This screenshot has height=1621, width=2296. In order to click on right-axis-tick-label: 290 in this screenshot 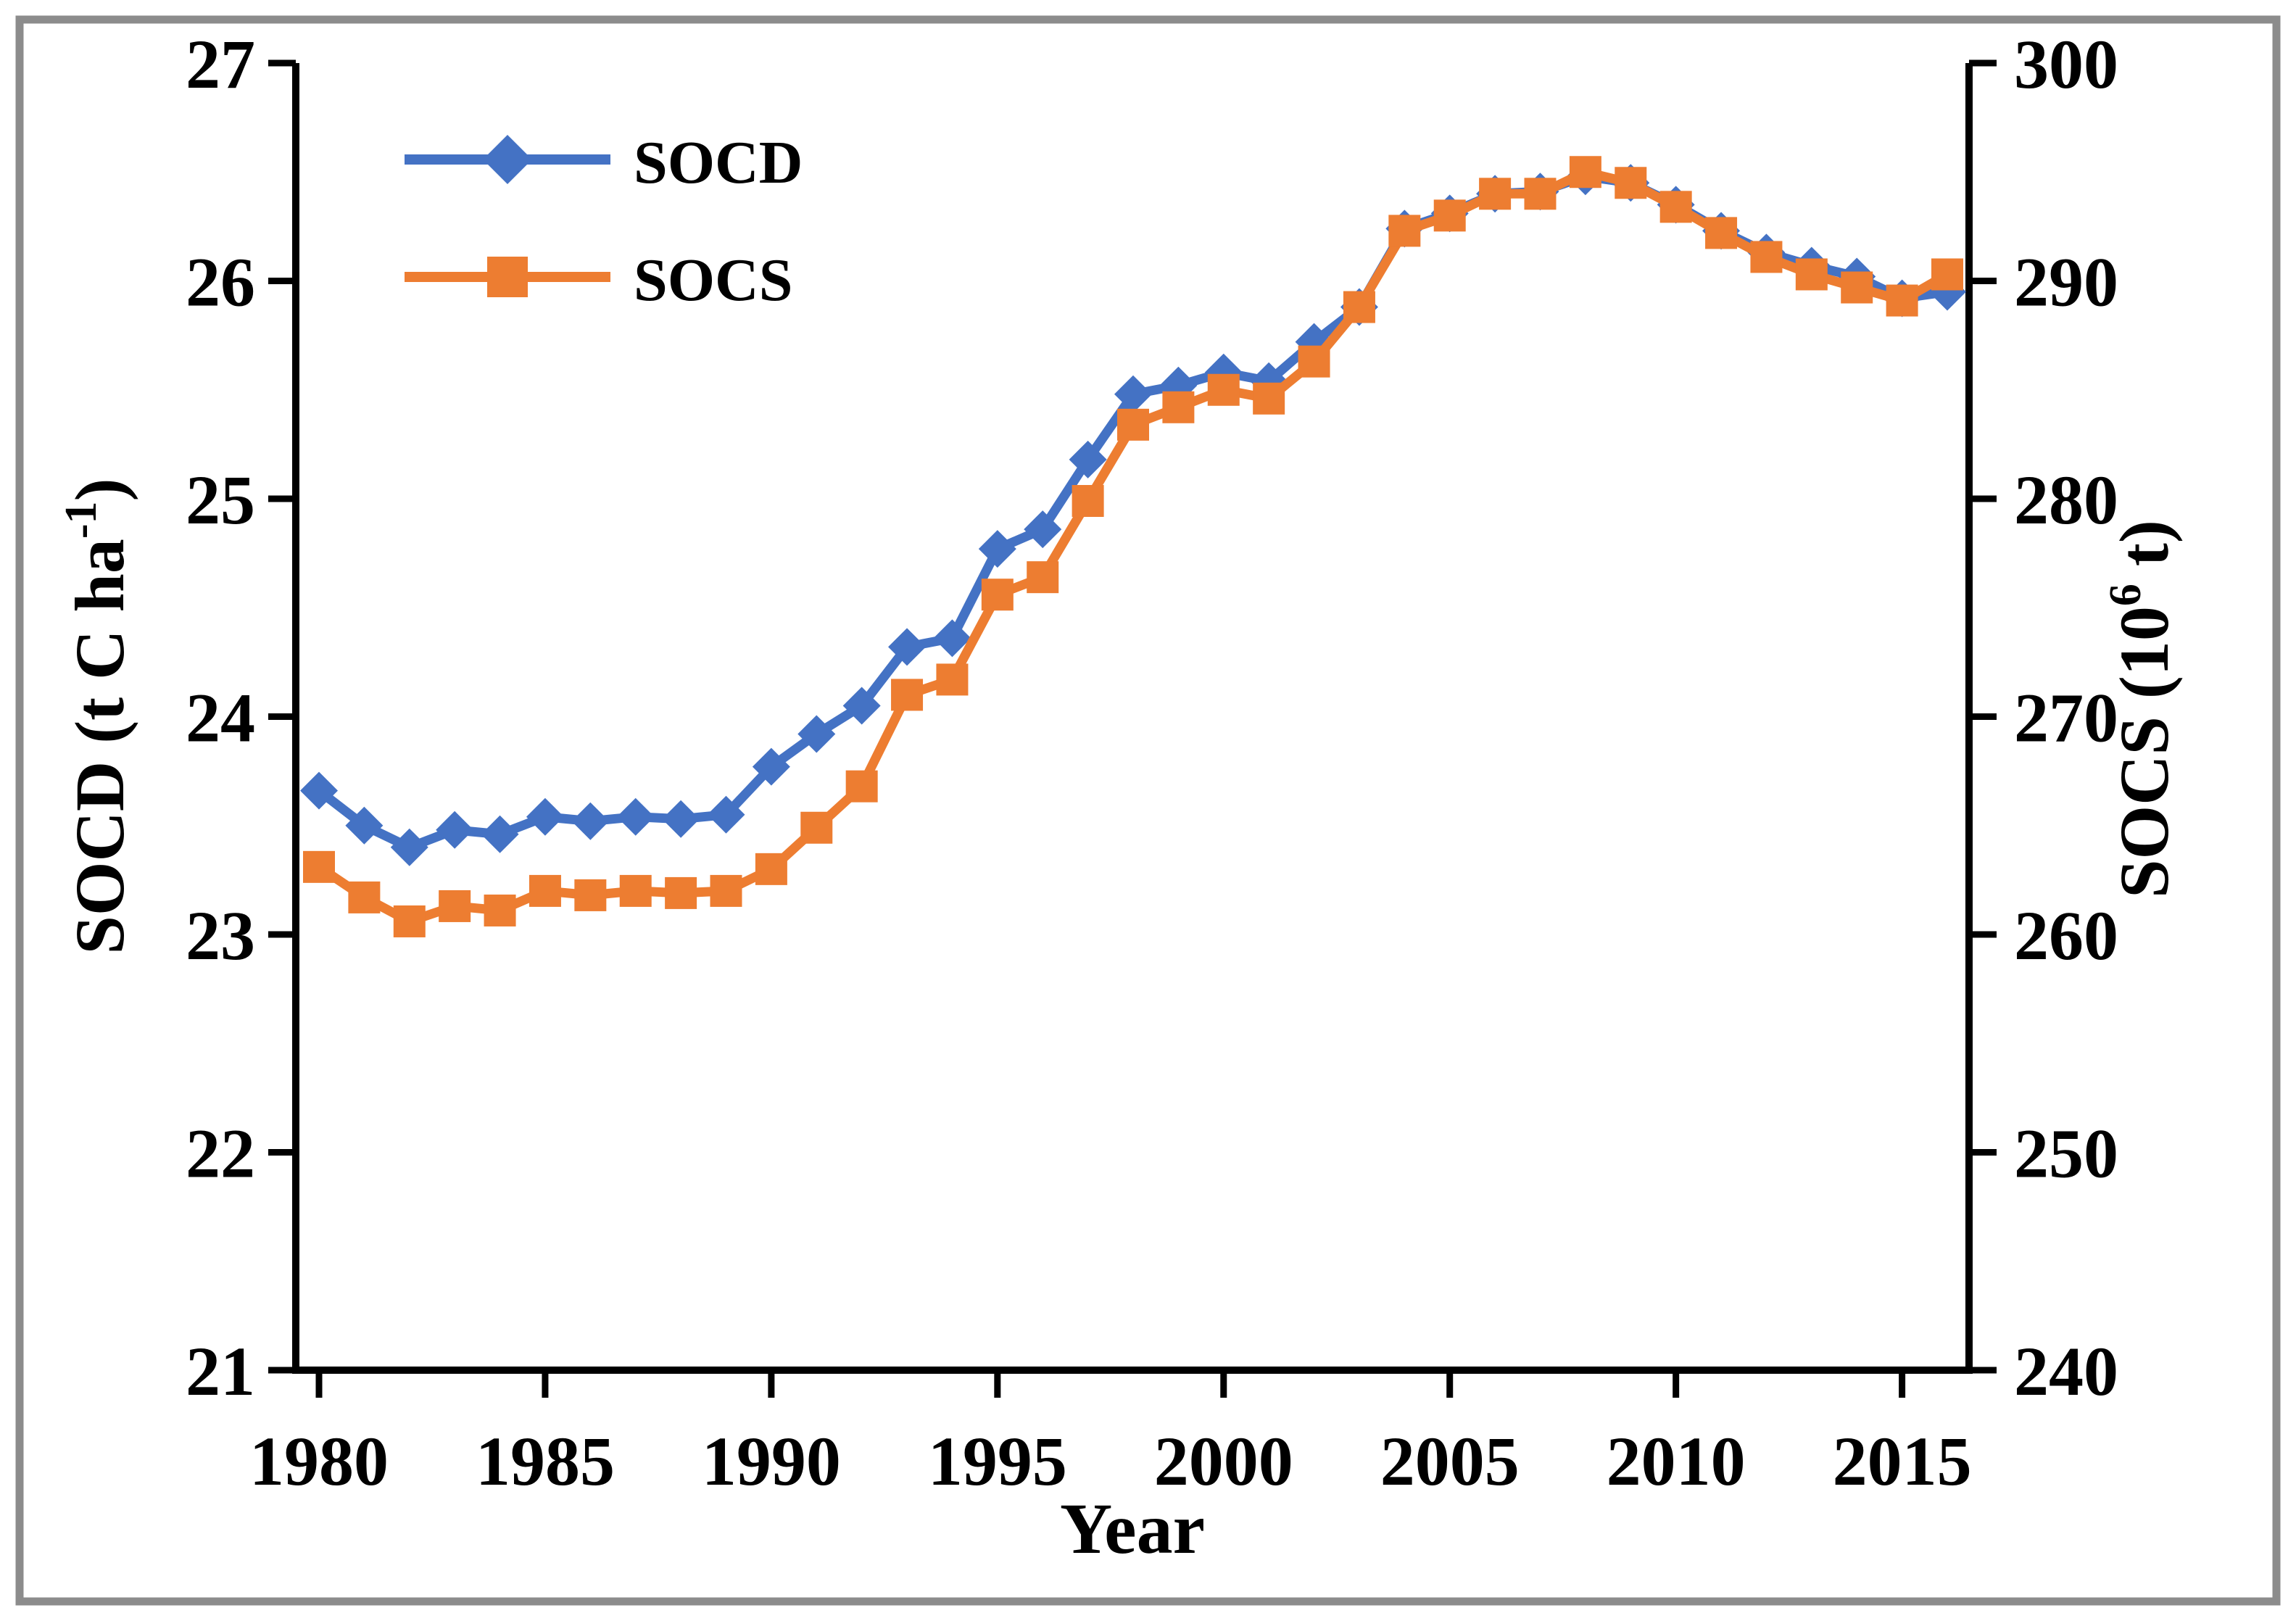, I will do `click(2066, 282)`.